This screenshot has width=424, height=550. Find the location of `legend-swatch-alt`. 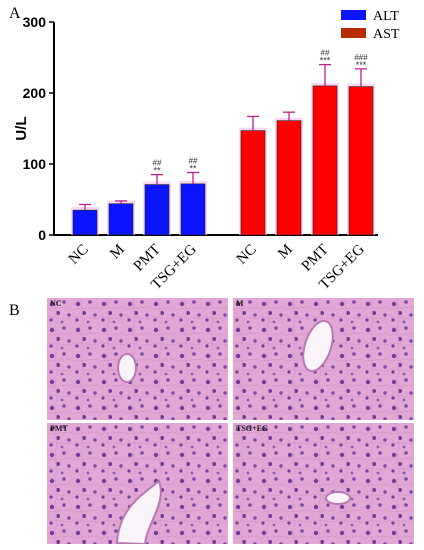

legend-swatch-alt is located at coordinates (353, 15).